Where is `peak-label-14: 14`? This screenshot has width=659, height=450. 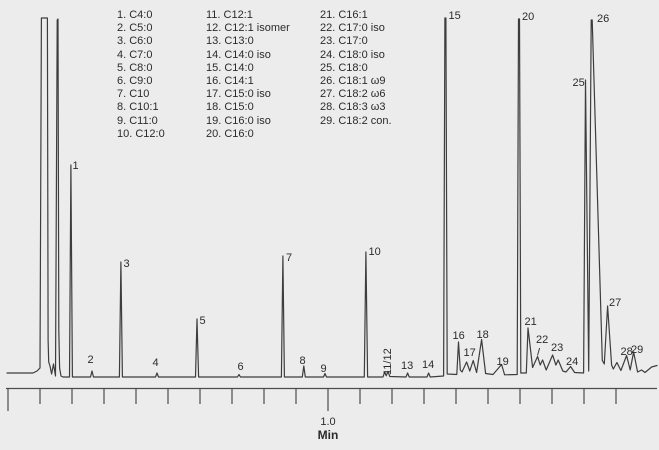
peak-label-14: 14 is located at coordinates (428, 365).